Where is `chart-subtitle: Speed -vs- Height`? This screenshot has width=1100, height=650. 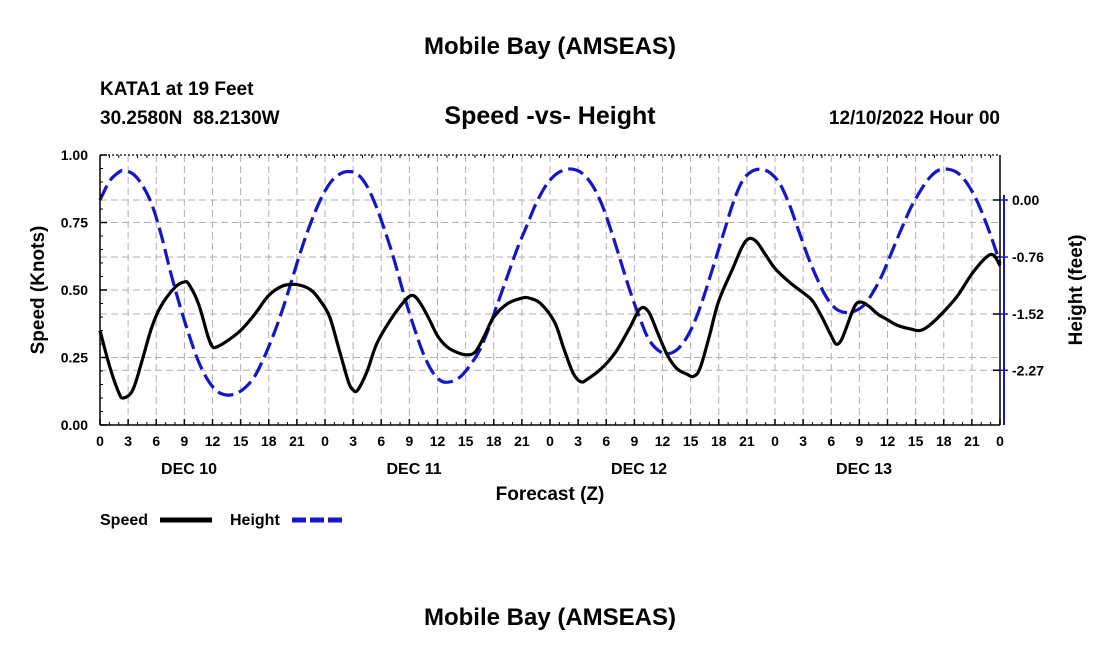
chart-subtitle: Speed -vs- Height is located at coordinates (550, 116).